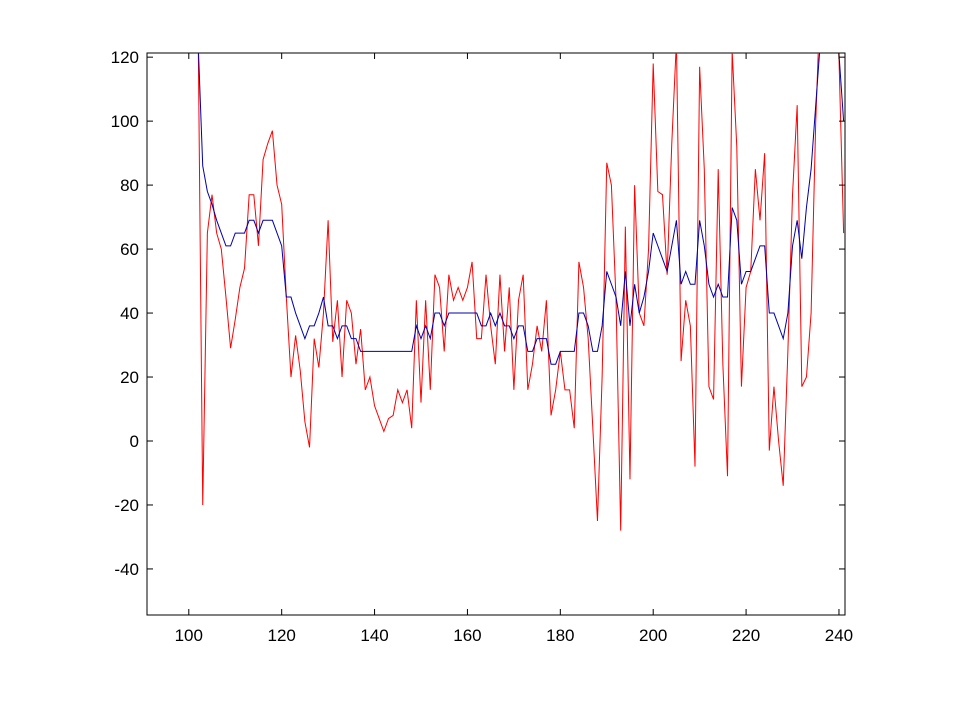 This screenshot has width=960, height=725. I want to click on y-tick-label: 120, so click(125, 57).